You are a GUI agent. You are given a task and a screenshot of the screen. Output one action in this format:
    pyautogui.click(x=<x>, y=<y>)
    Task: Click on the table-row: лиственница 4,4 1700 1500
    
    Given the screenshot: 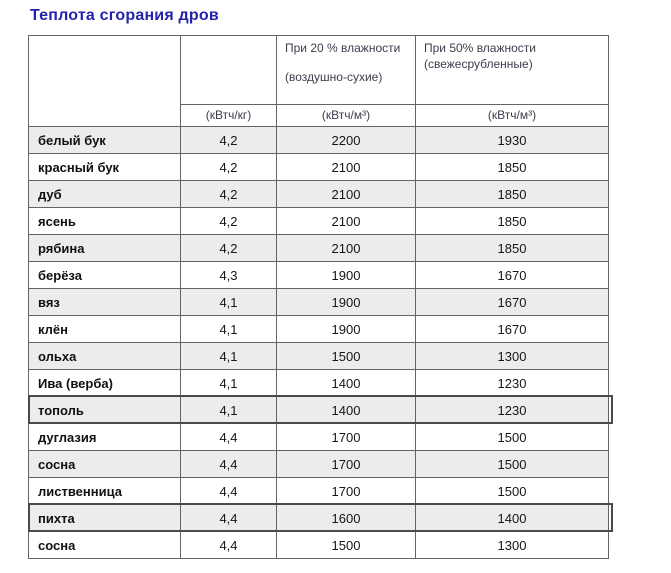 What is the action you would take?
    pyautogui.click(x=318, y=491)
    